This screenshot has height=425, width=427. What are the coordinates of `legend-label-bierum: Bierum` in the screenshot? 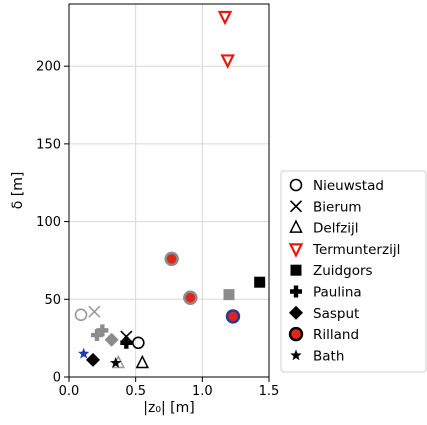 It's located at (337, 207).